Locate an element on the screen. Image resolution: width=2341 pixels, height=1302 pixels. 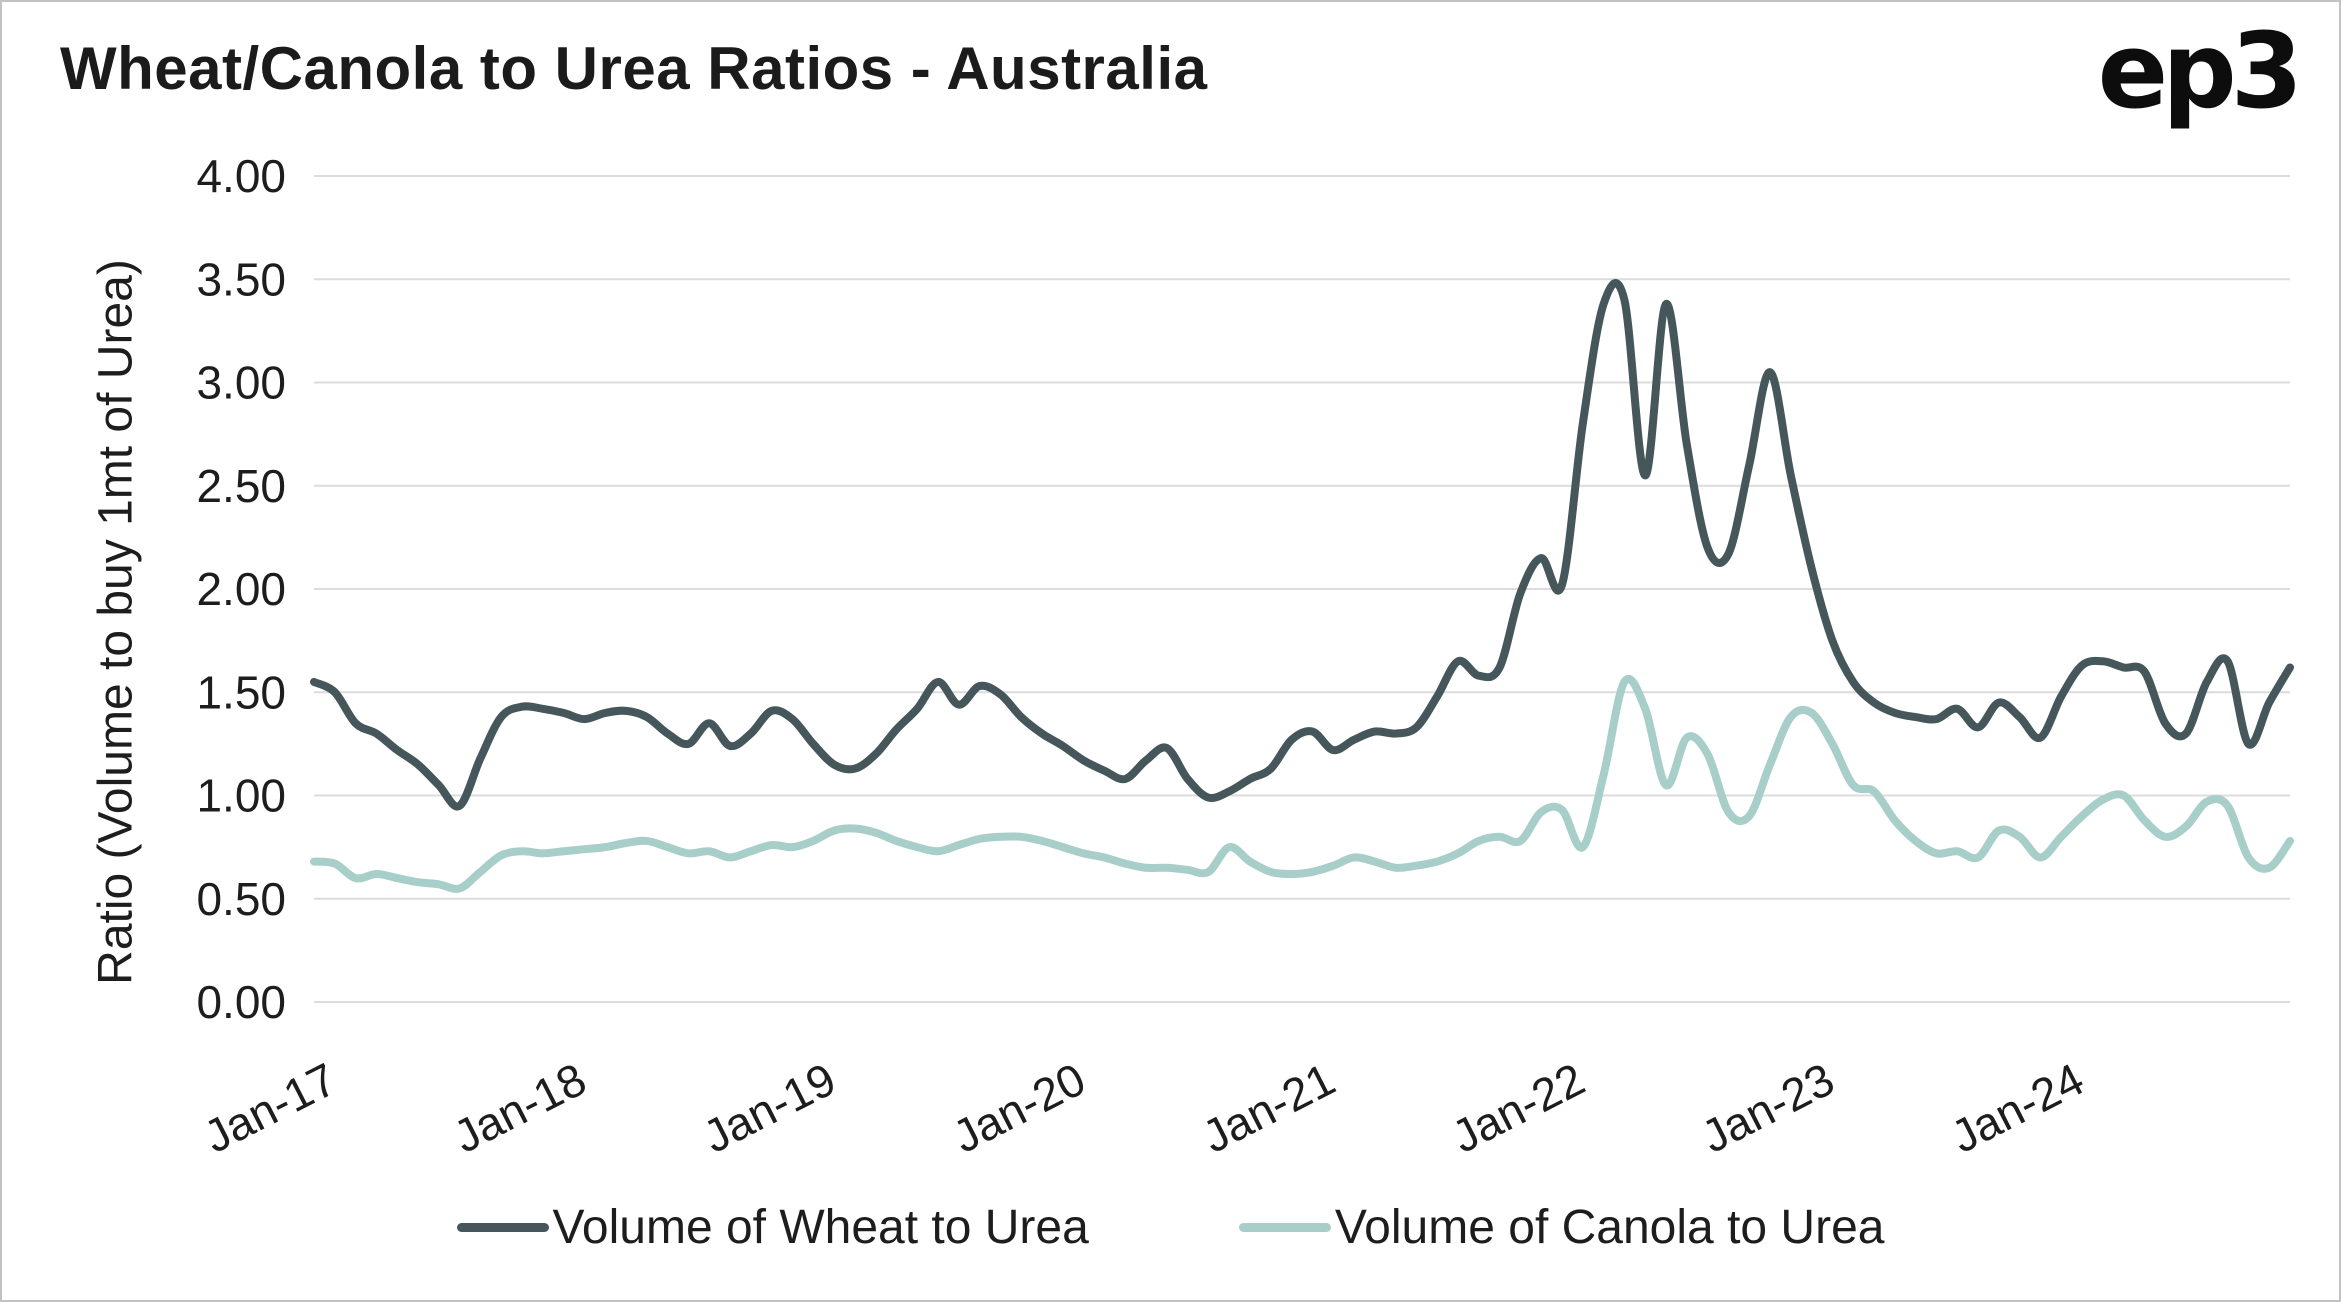
x-tick-label: Jan-21 is located at coordinates (1268, 1108).